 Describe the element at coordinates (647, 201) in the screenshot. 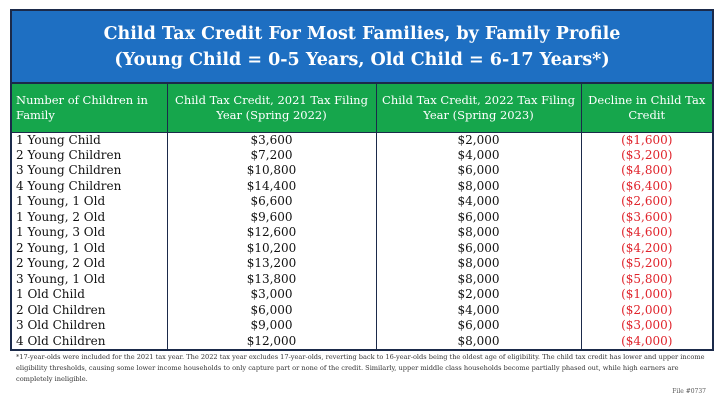

I see `decline-cell: ($2,600)` at that location.